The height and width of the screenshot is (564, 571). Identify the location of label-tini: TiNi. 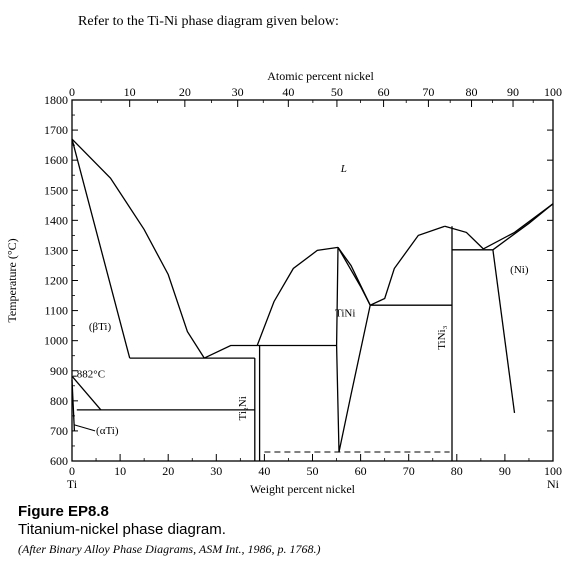
(345, 314).